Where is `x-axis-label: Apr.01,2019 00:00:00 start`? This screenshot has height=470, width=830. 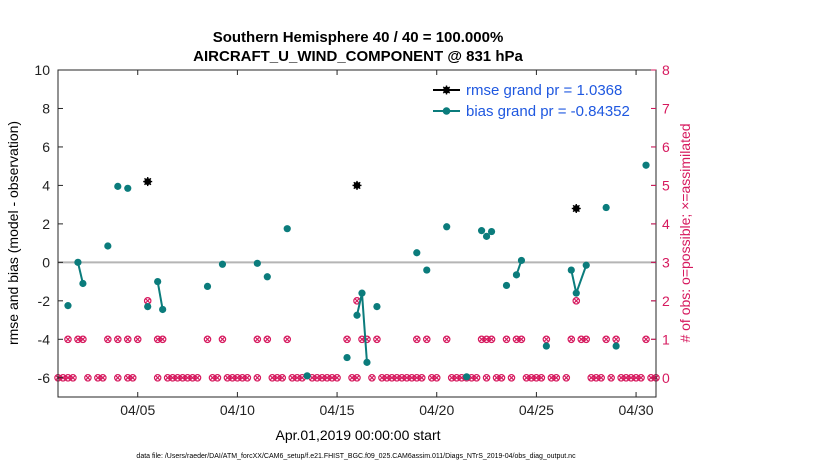
x-axis-label: Apr.01,2019 00:00:00 start is located at coordinates (357, 435).